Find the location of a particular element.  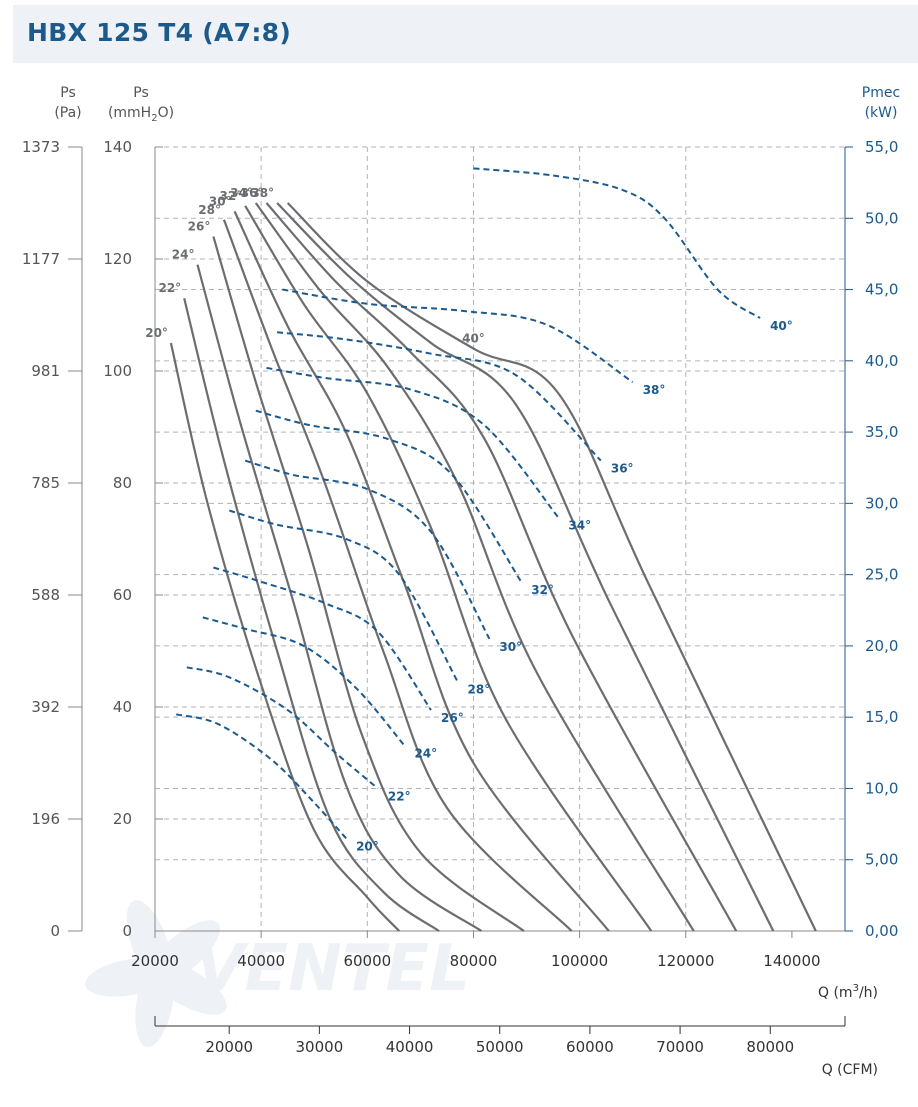

pa-tick-label: 1373 is located at coordinates (41, 147).